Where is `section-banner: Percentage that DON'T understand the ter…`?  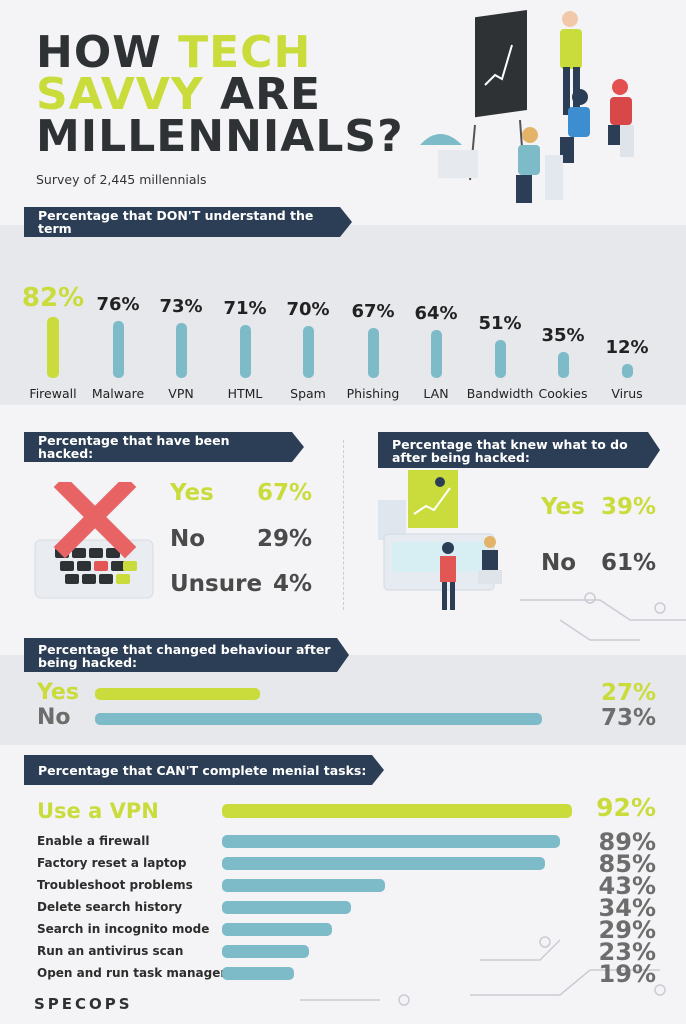
section-banner: Percentage that DON'T understand the ter… is located at coordinates (188, 222).